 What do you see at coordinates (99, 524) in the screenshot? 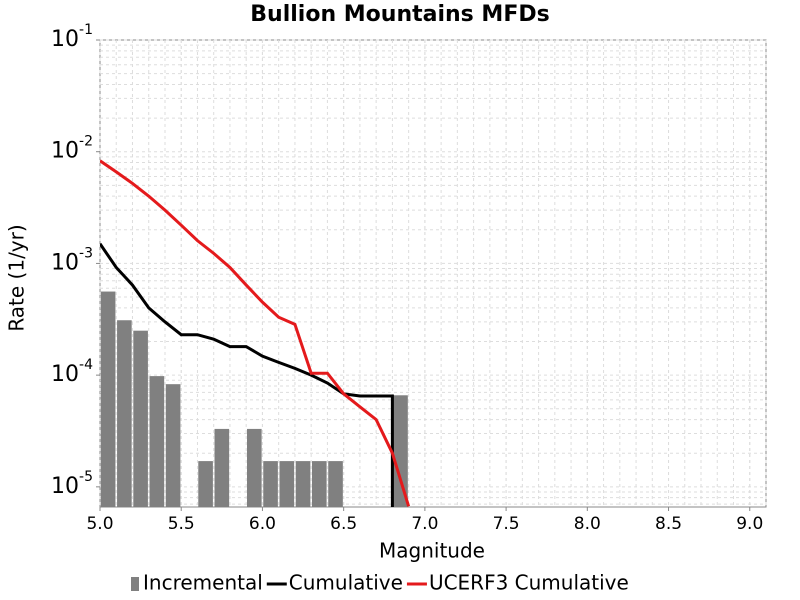
I see `x-tick-label: 5.0` at bounding box center [99, 524].